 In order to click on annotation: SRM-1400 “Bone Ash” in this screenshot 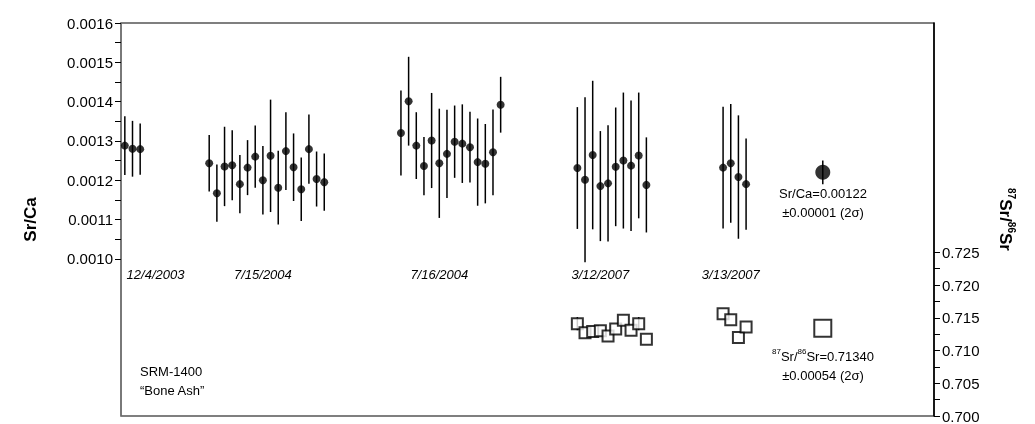, I will do `click(172, 381)`.